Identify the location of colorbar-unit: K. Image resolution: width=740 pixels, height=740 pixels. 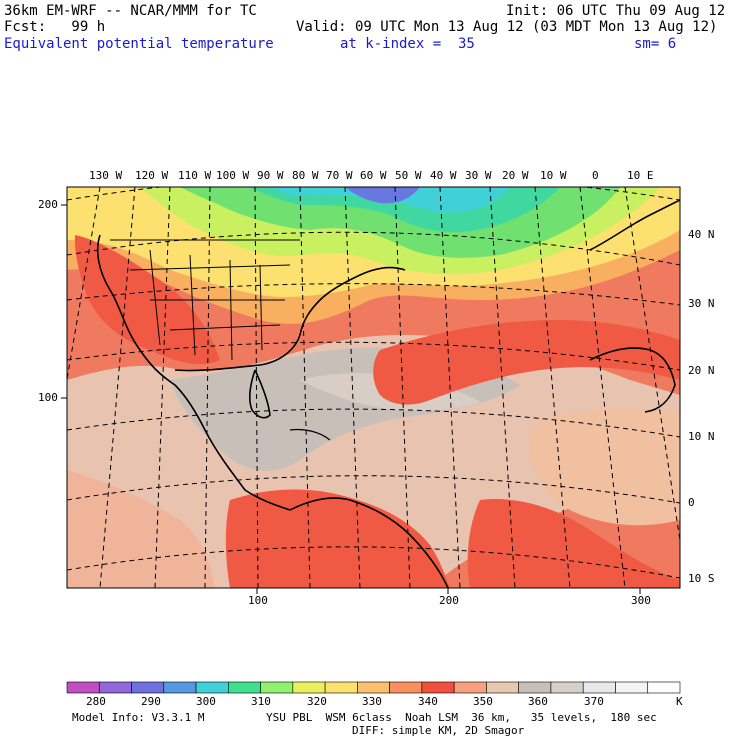
(679, 701).